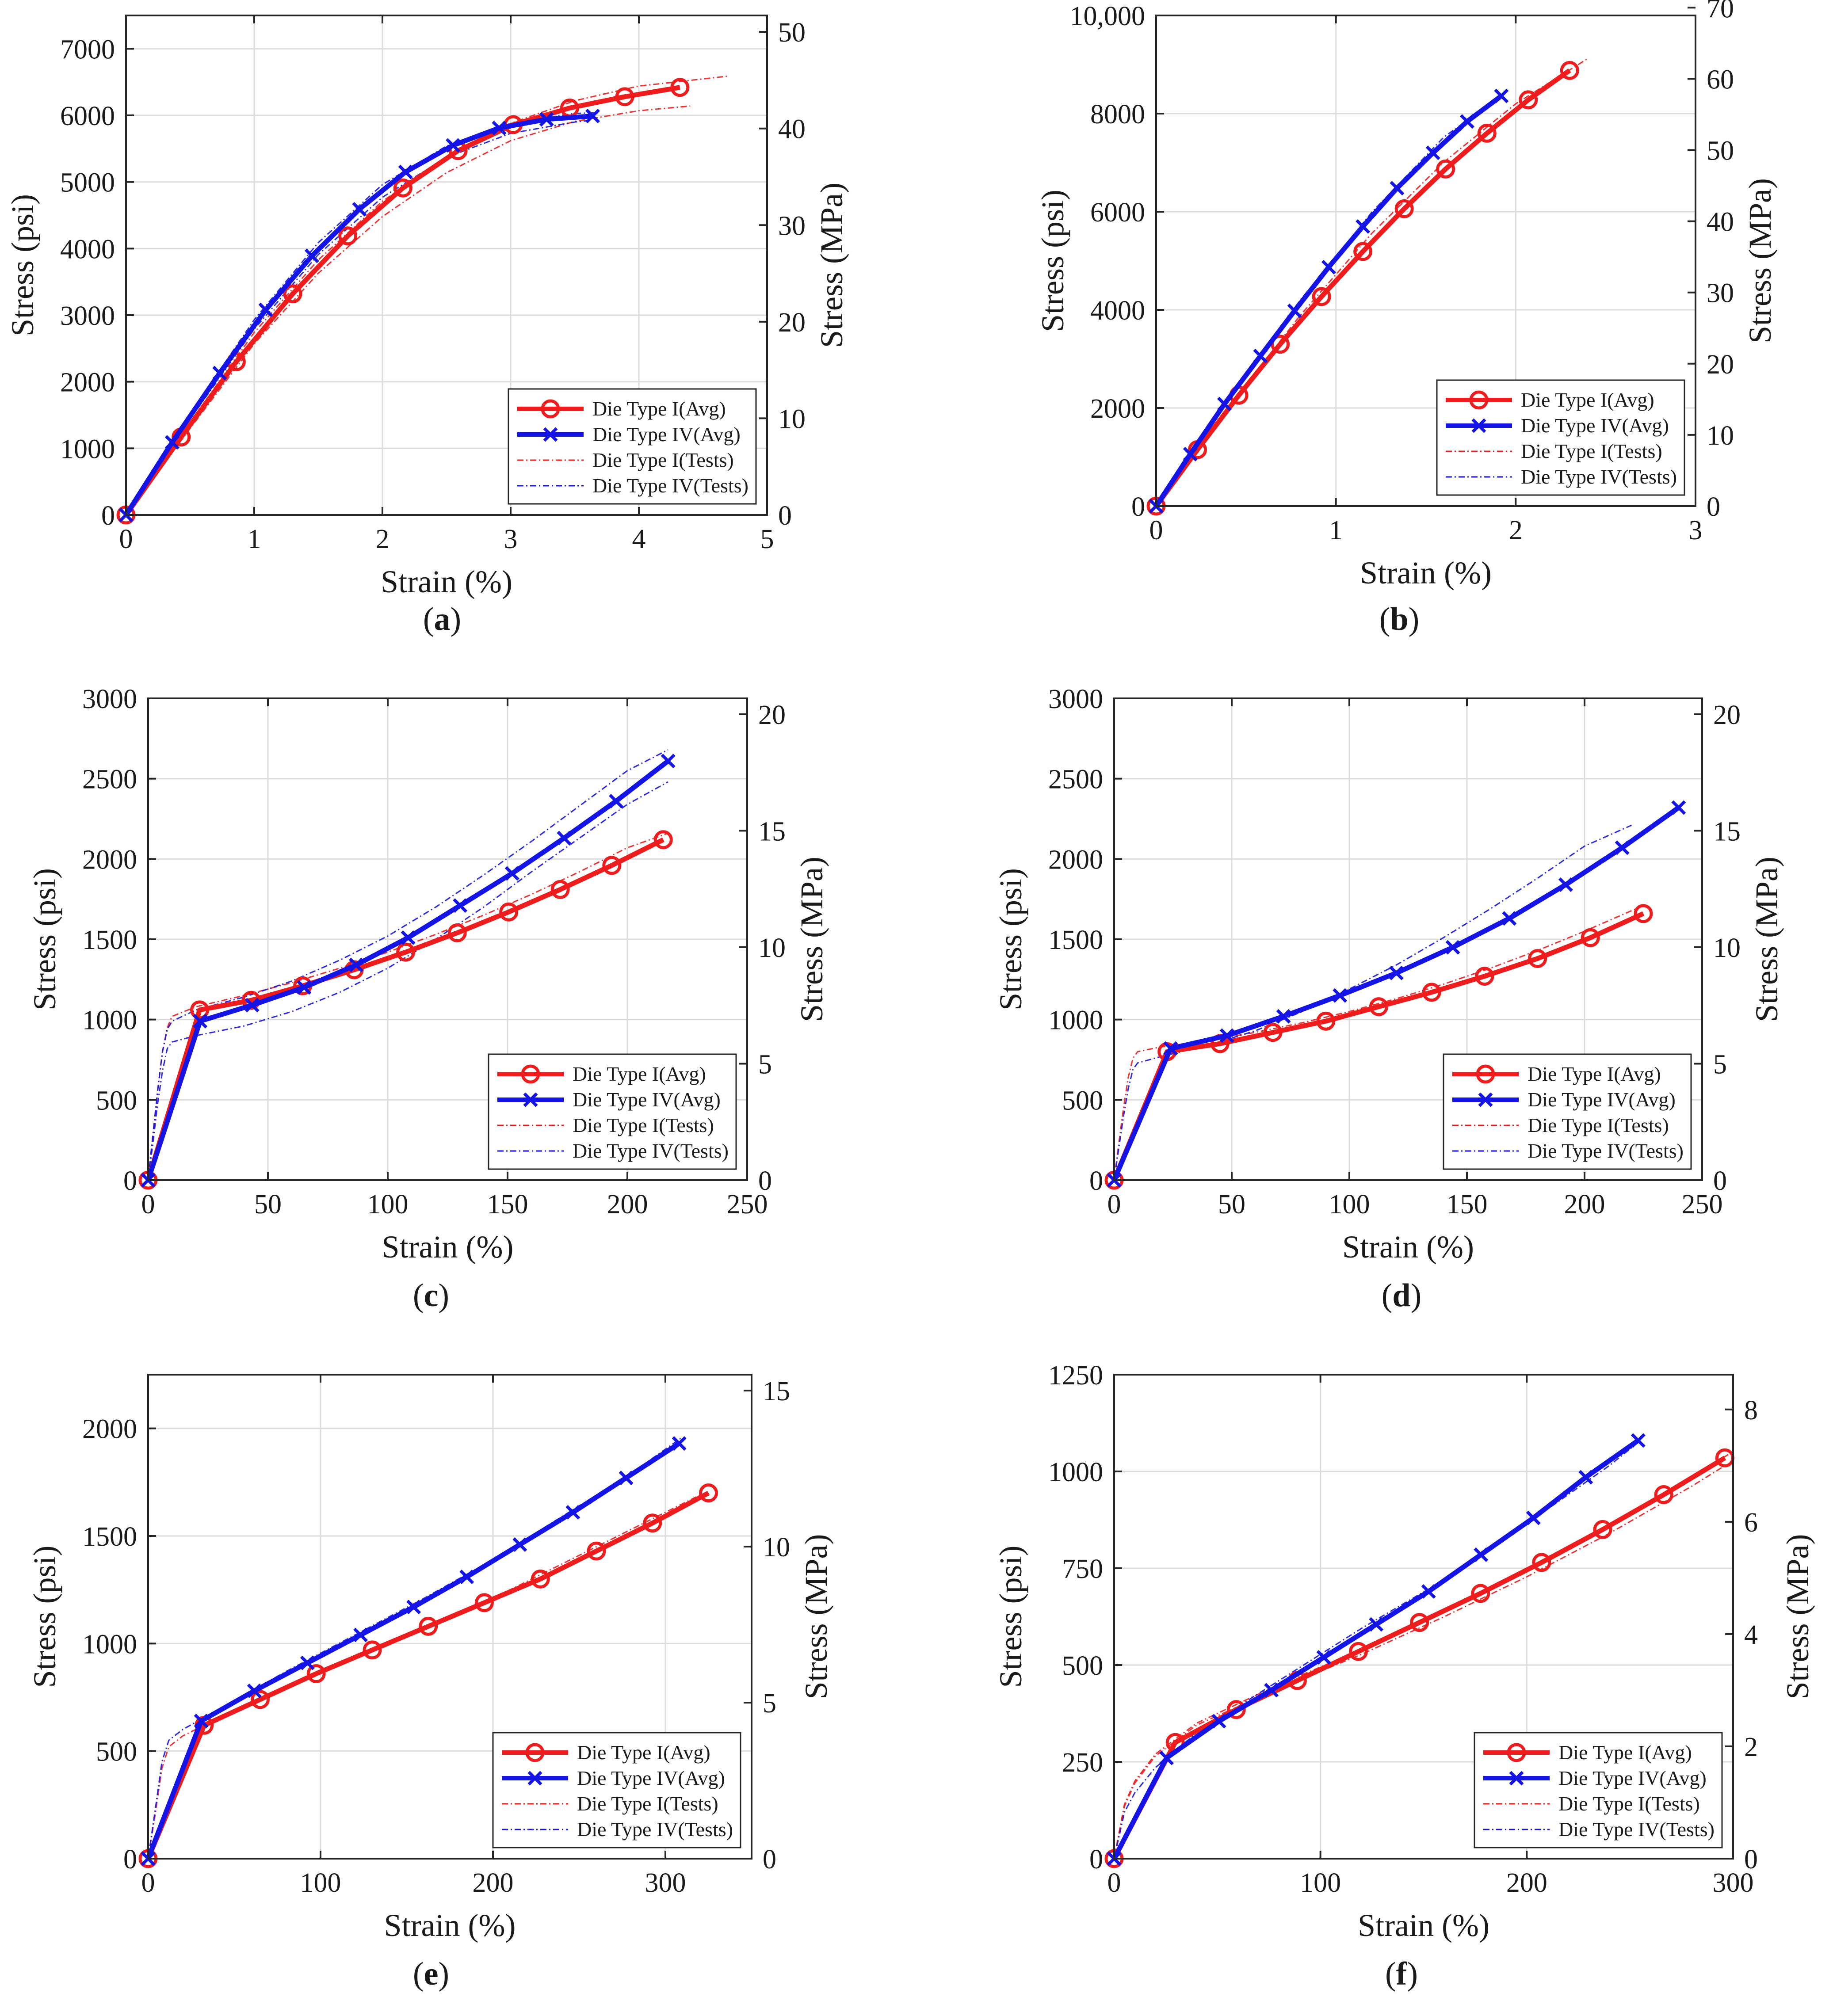  I want to click on legend-label: Die Type I(Avg), so click(639, 1074).